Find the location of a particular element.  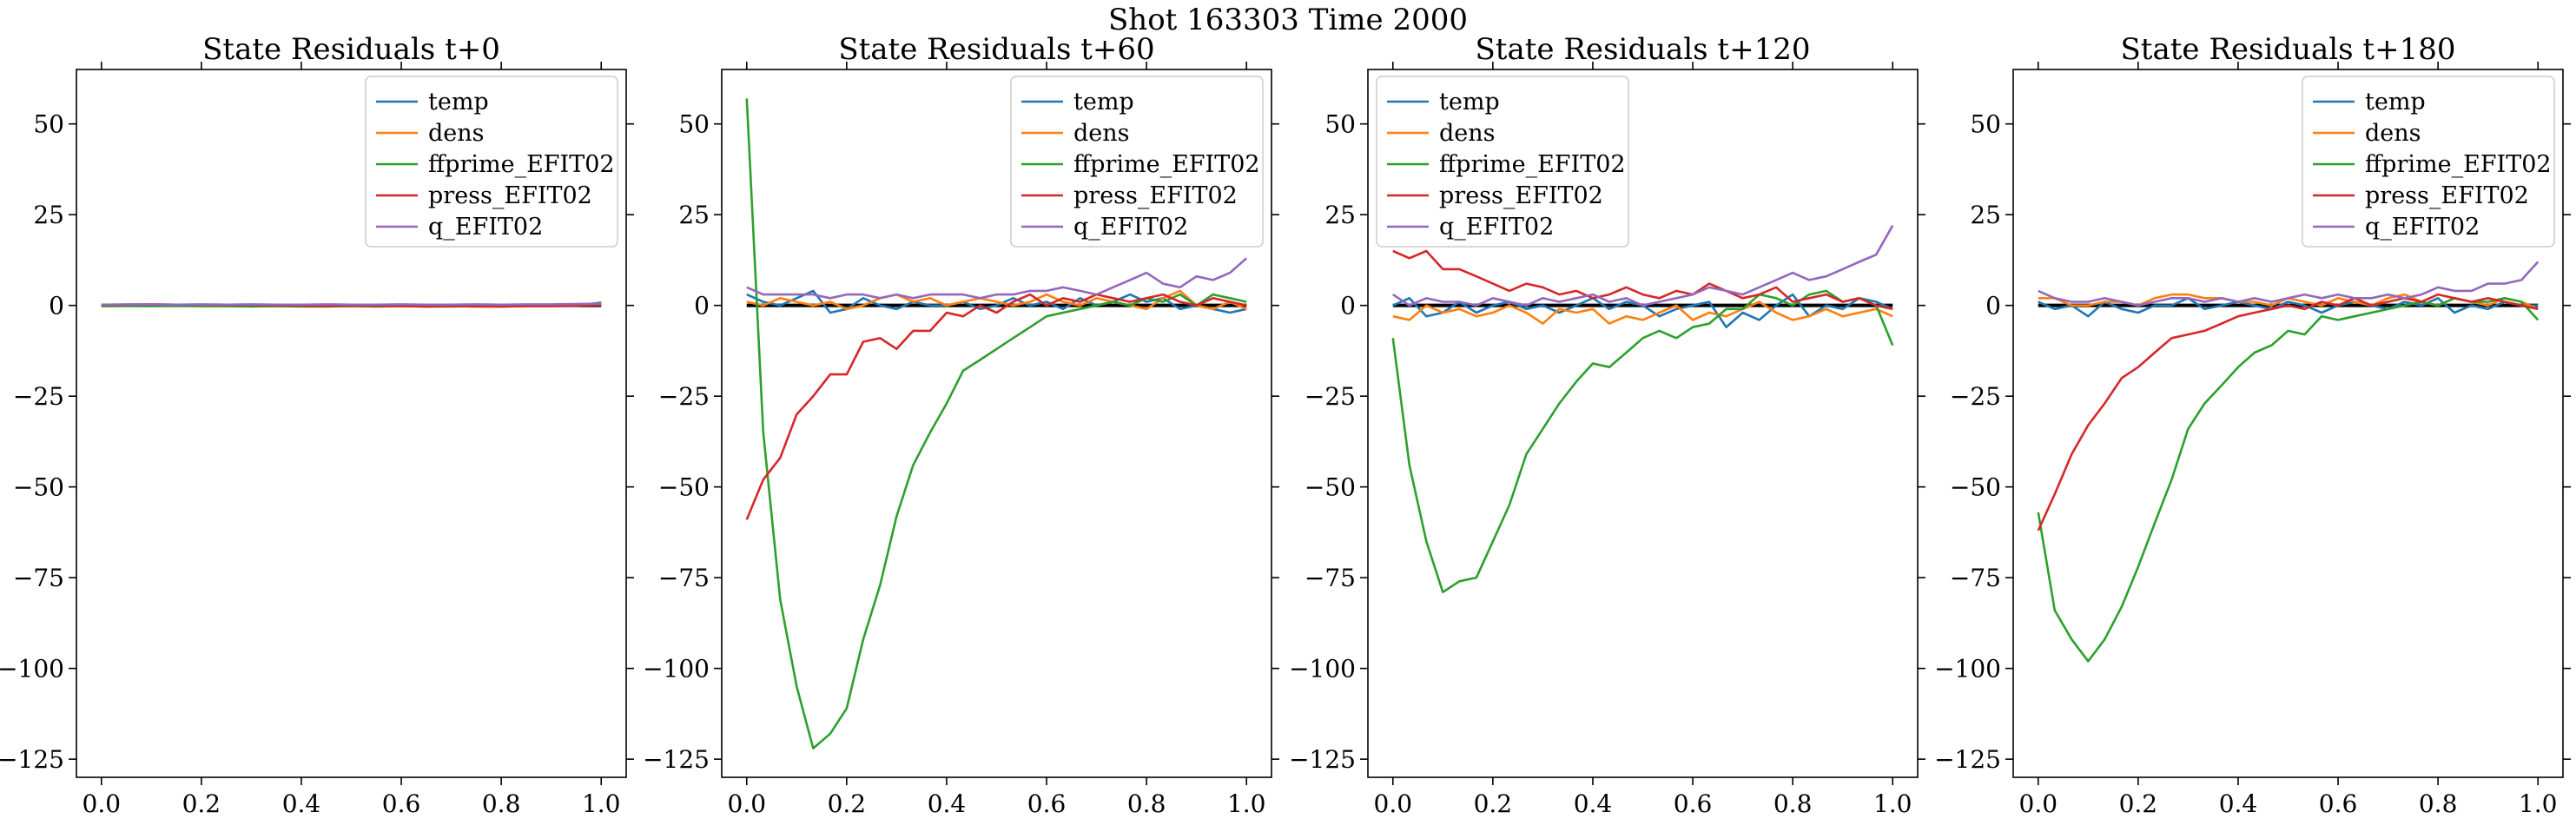

panel-title: State Residuals t+120 is located at coordinates (1643, 49).